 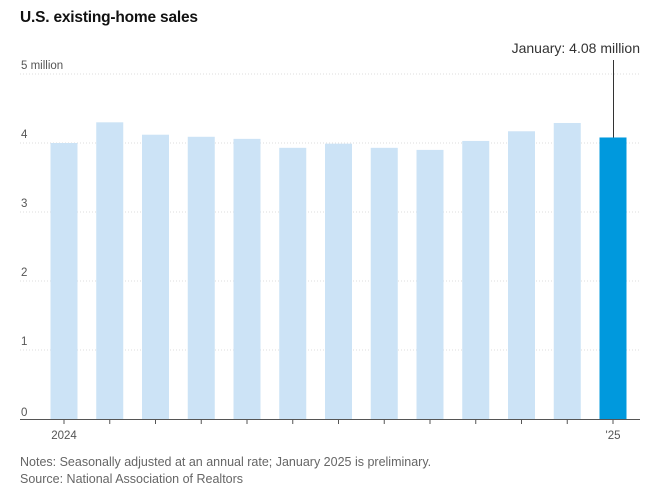 What do you see at coordinates (109, 17) in the screenshot?
I see `chart-title: U.S. existing-home sales` at bounding box center [109, 17].